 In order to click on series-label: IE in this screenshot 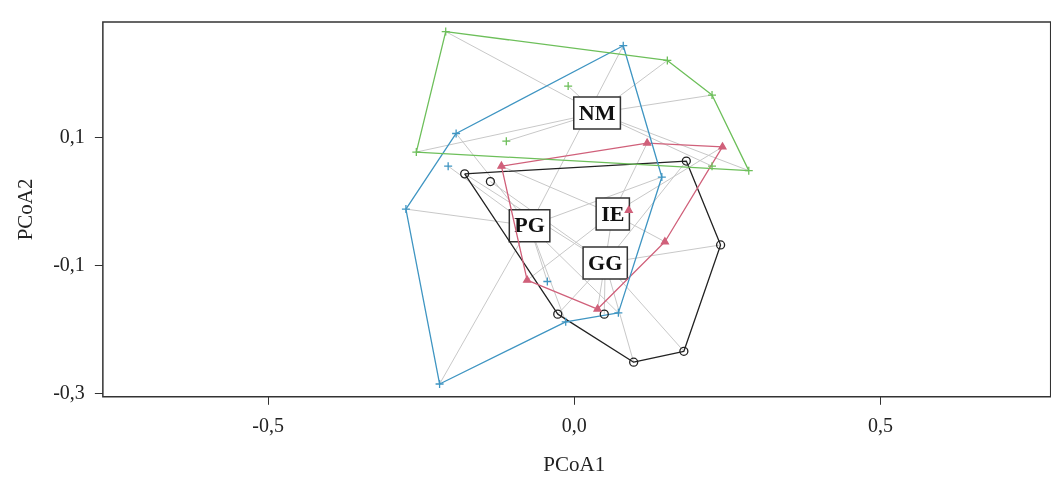, I will do `click(613, 213)`.